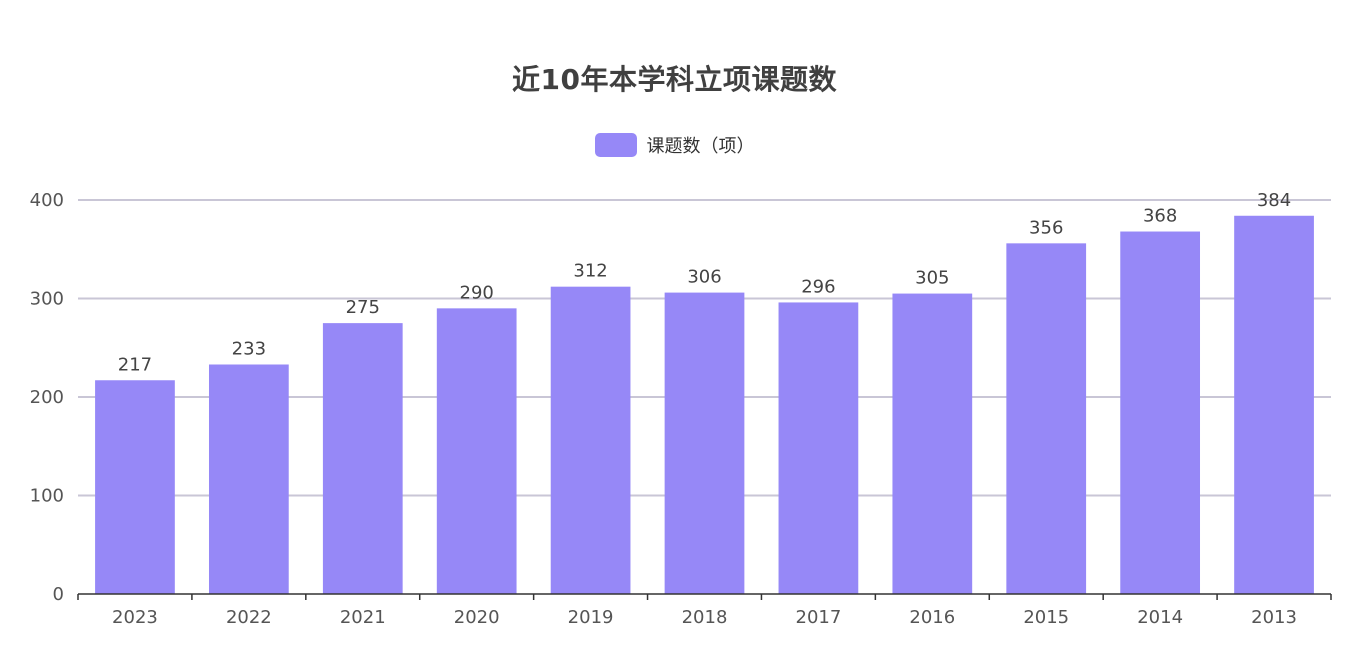  I want to click on data-label: 296, so click(818, 286).